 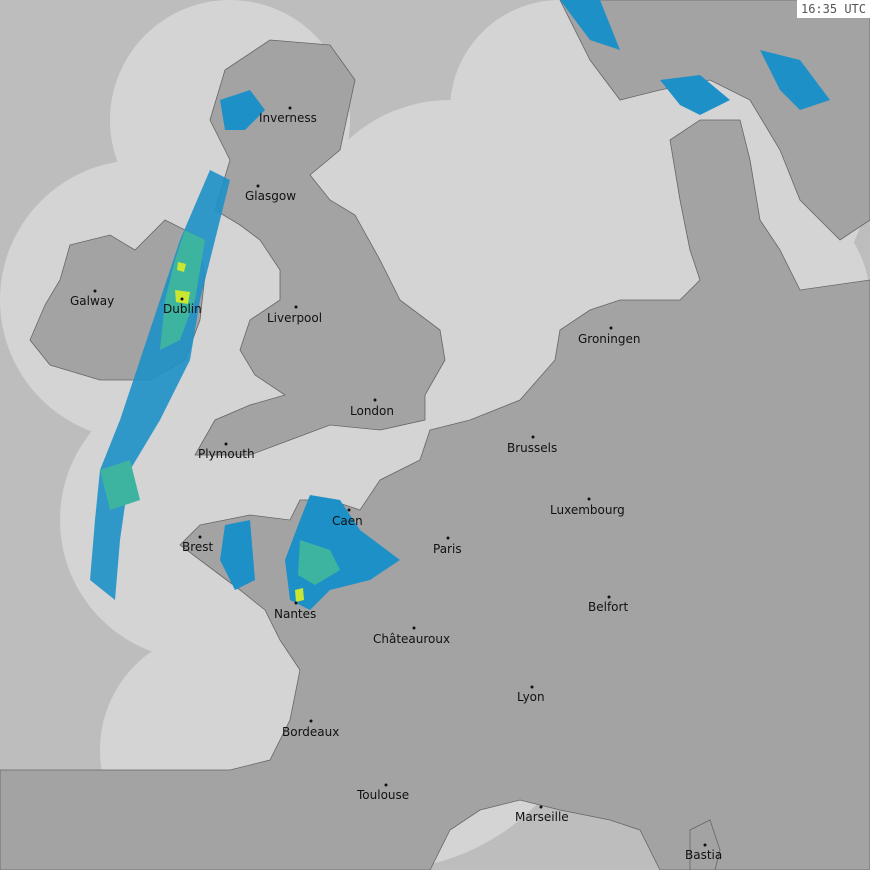 I want to click on city-label: Nantes, so click(x=295, y=614).